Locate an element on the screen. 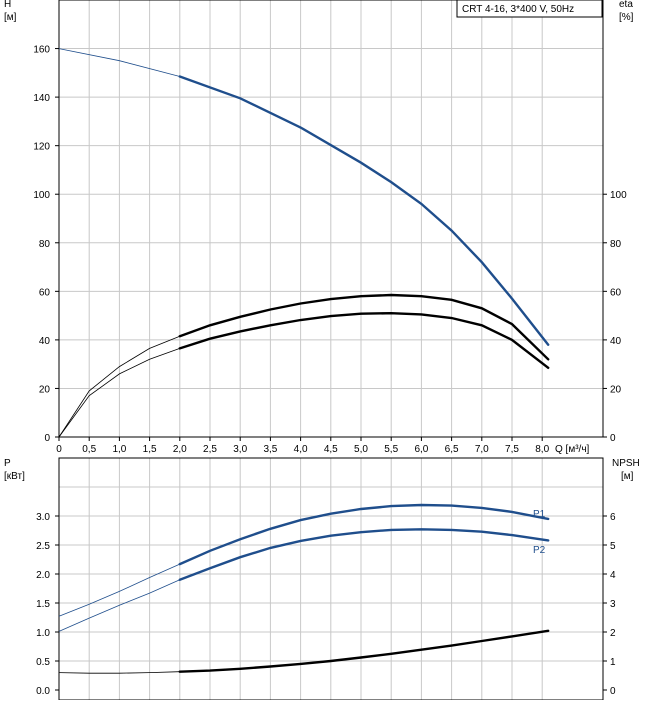 The height and width of the screenshot is (705, 658). bottom-left-tick-label: 1.0 is located at coordinates (43, 633).